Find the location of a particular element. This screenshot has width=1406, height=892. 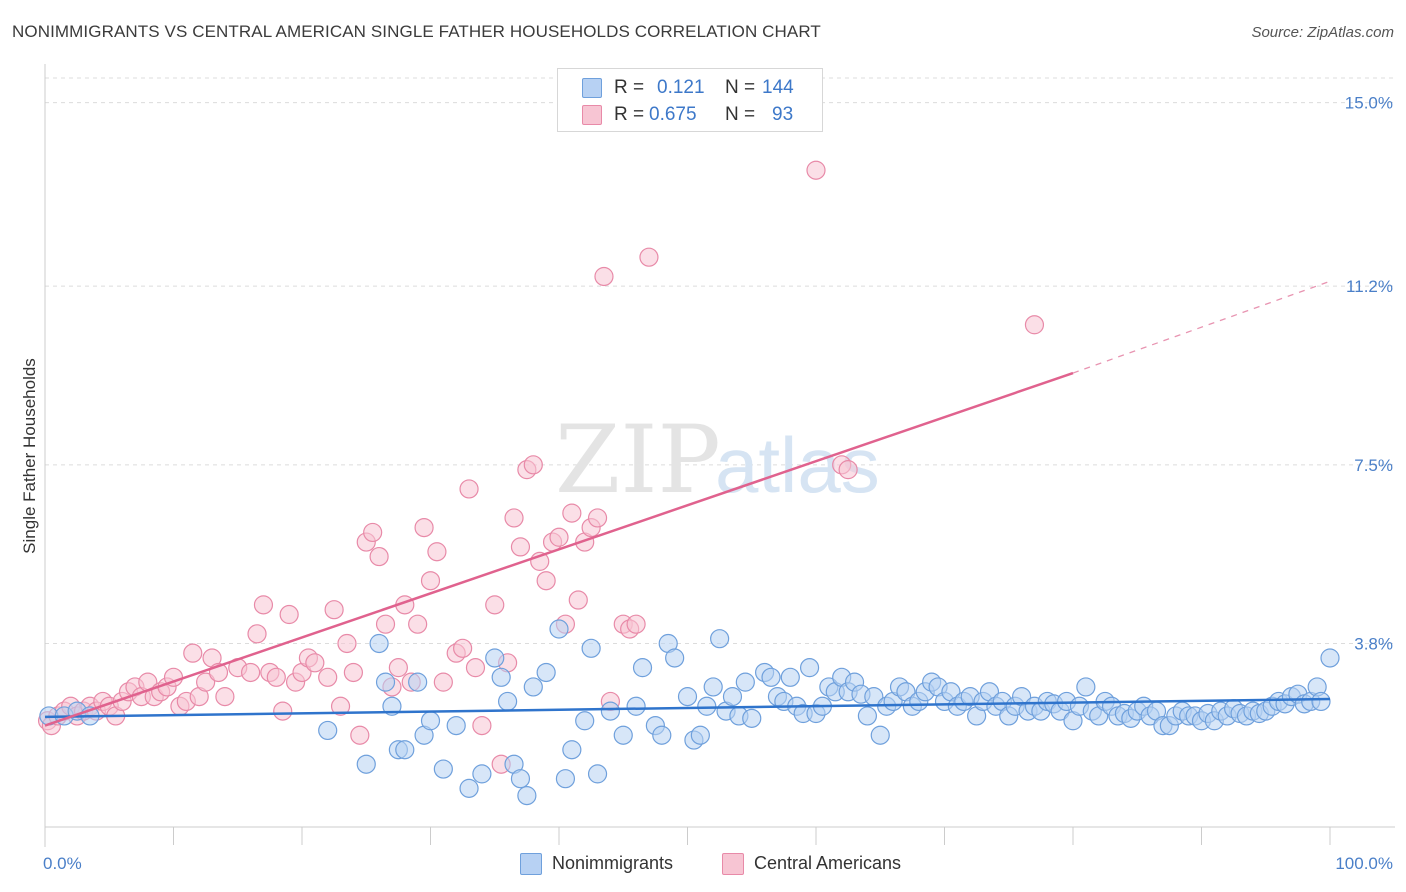

stats-legend: R = 0.121 N = 144 R = 0.675 N = 93 is located at coordinates (690, 100).